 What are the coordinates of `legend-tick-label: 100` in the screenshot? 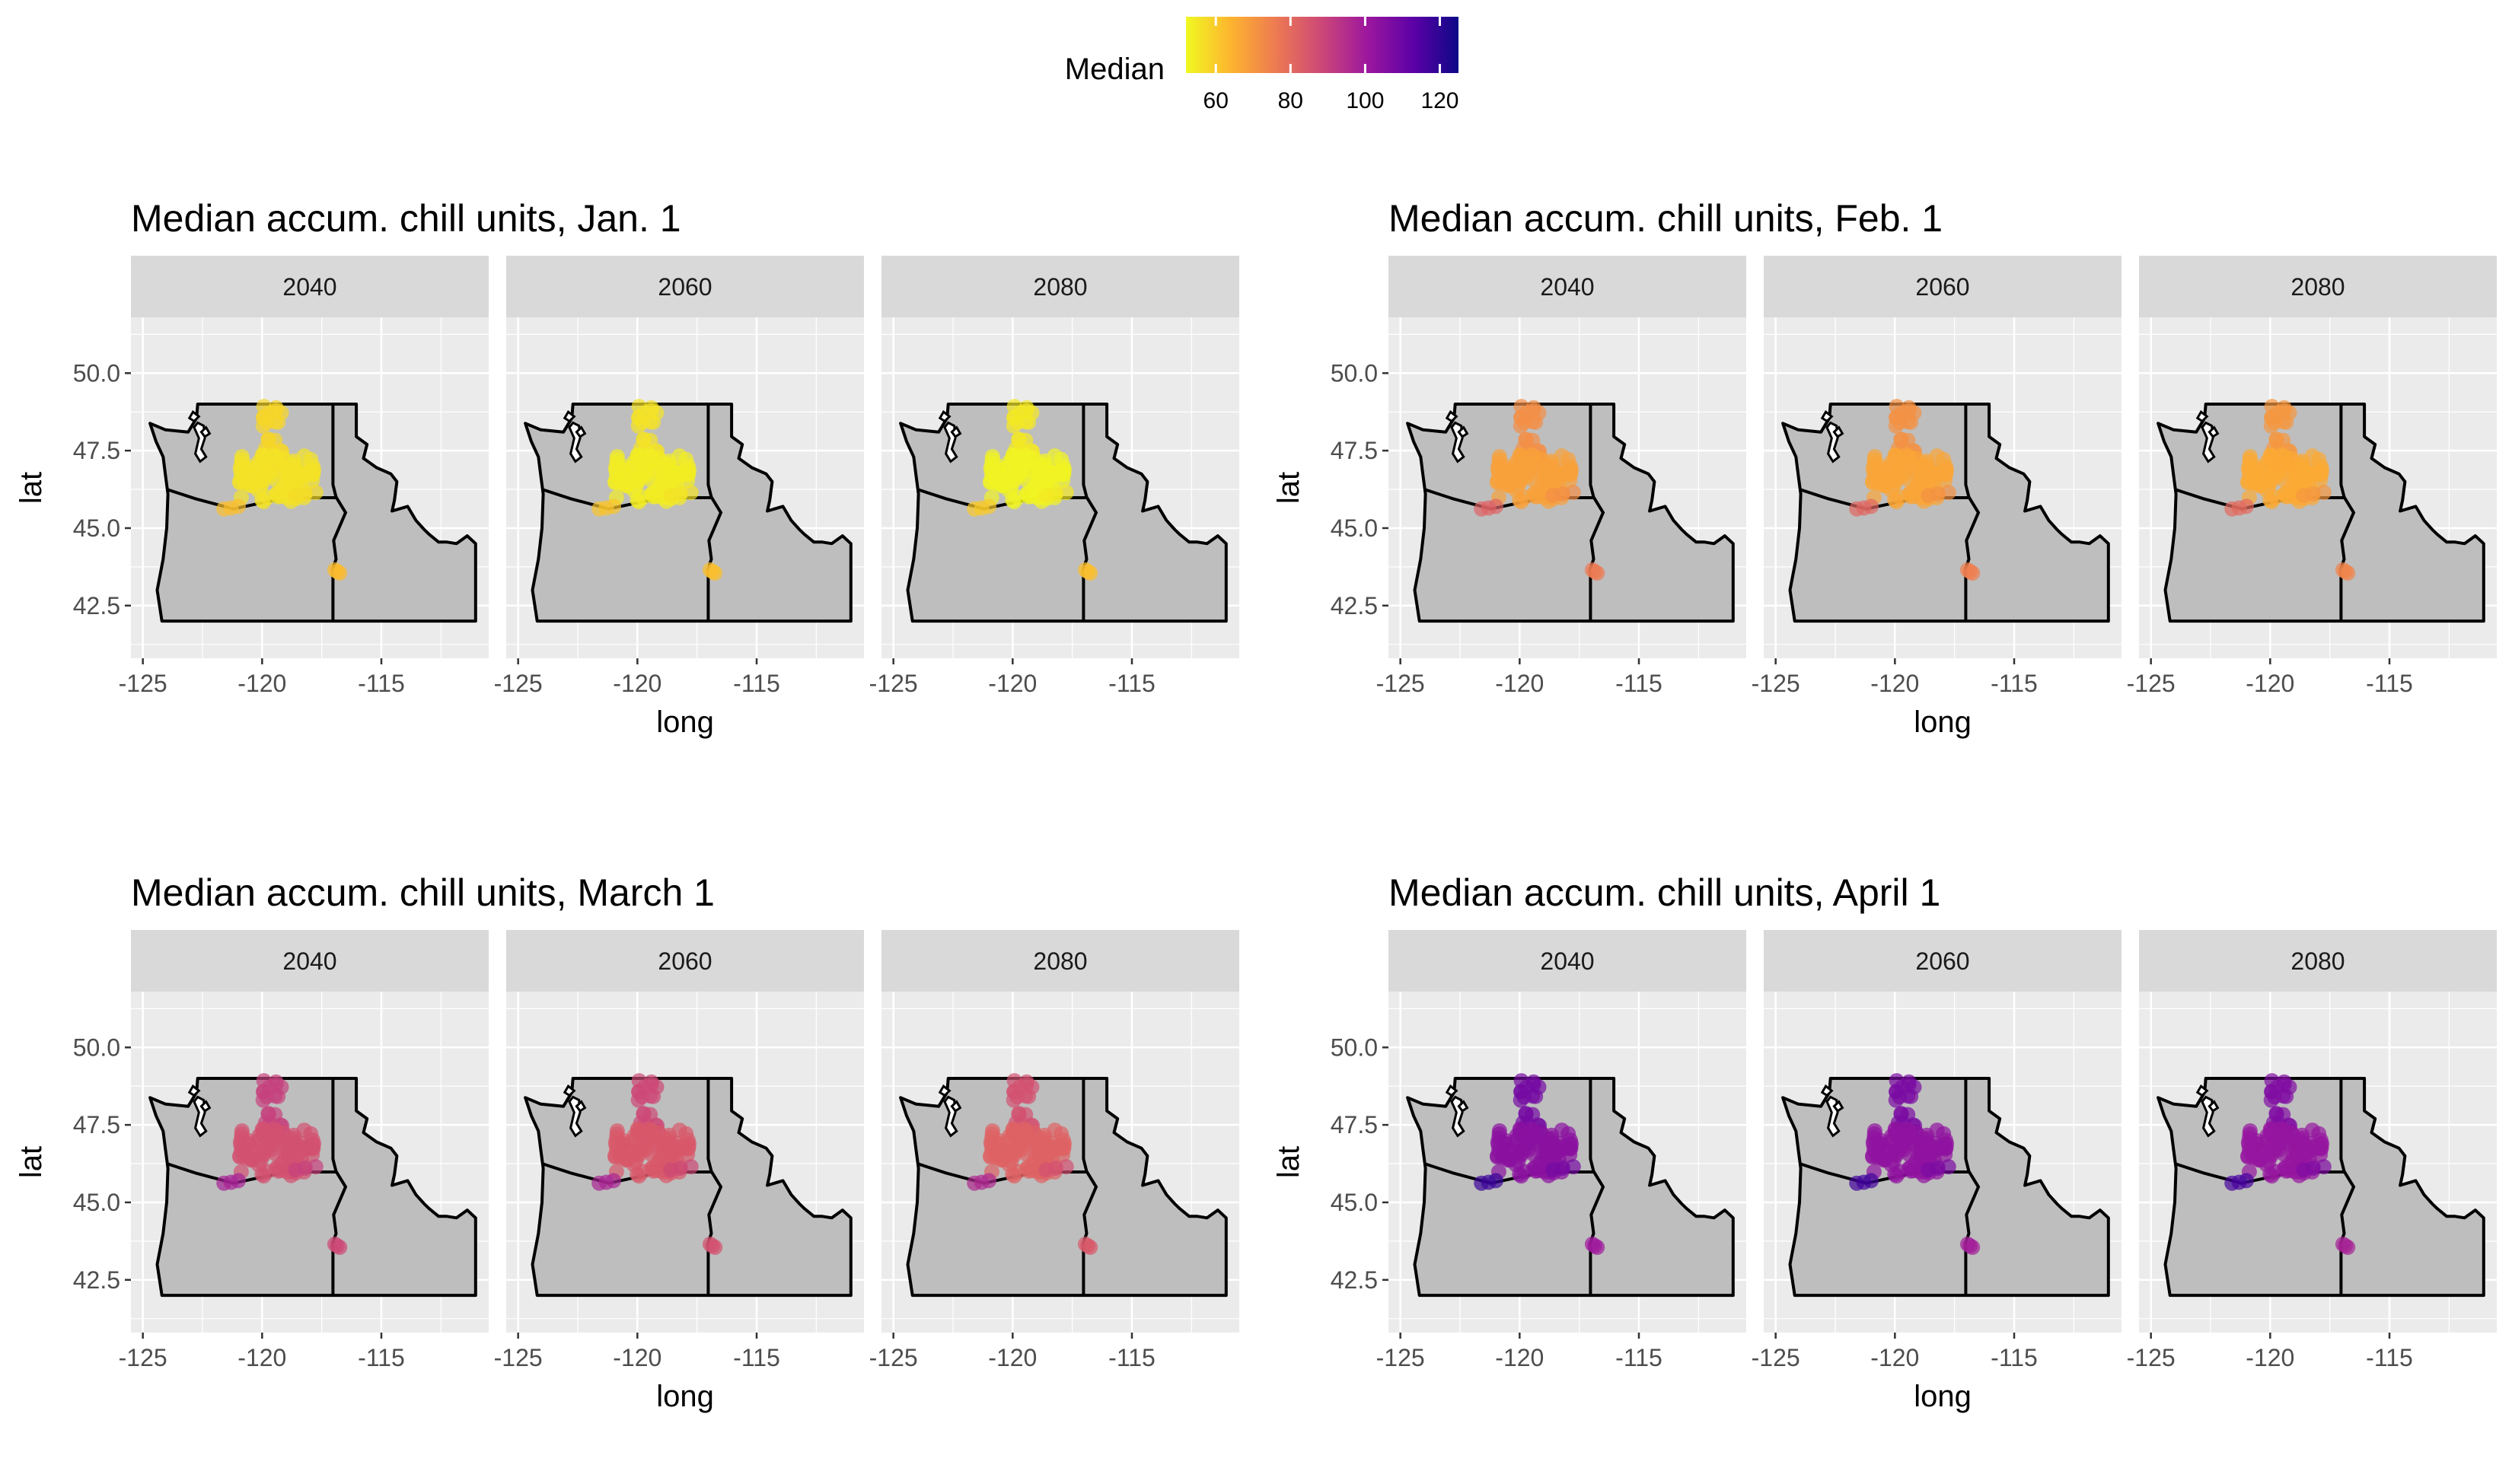 It's located at (1365, 101).